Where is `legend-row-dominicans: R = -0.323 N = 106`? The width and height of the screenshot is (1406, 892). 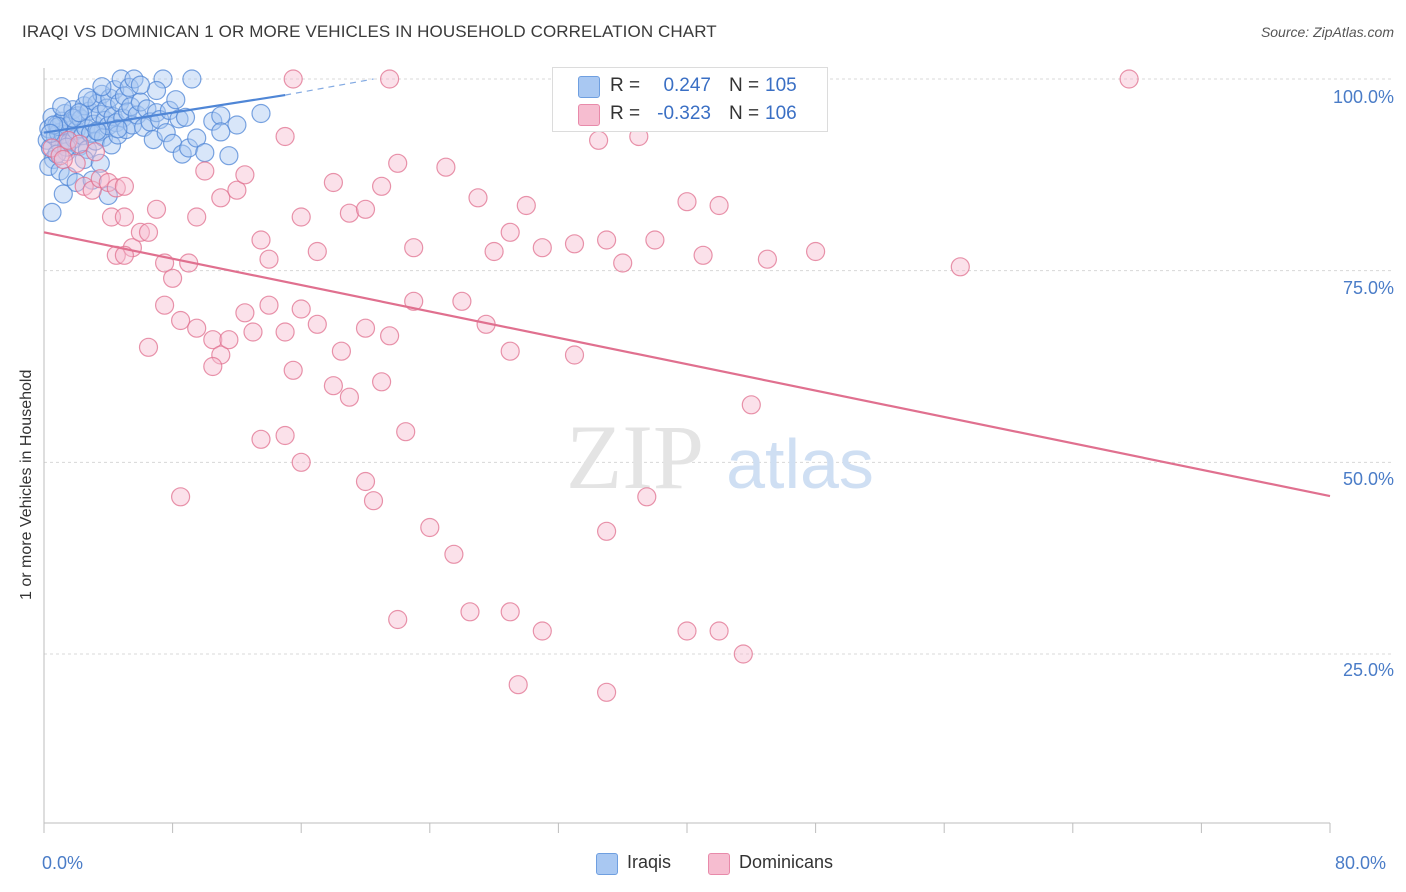
legend-row-dominicans: R = -0.323 N = 106 is located at coordinates (690, 114).